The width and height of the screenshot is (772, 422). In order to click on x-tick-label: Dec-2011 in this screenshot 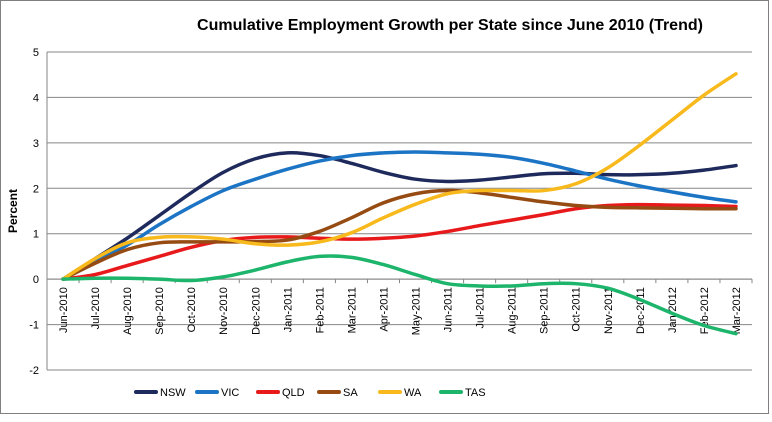, I will do `click(641, 310)`.